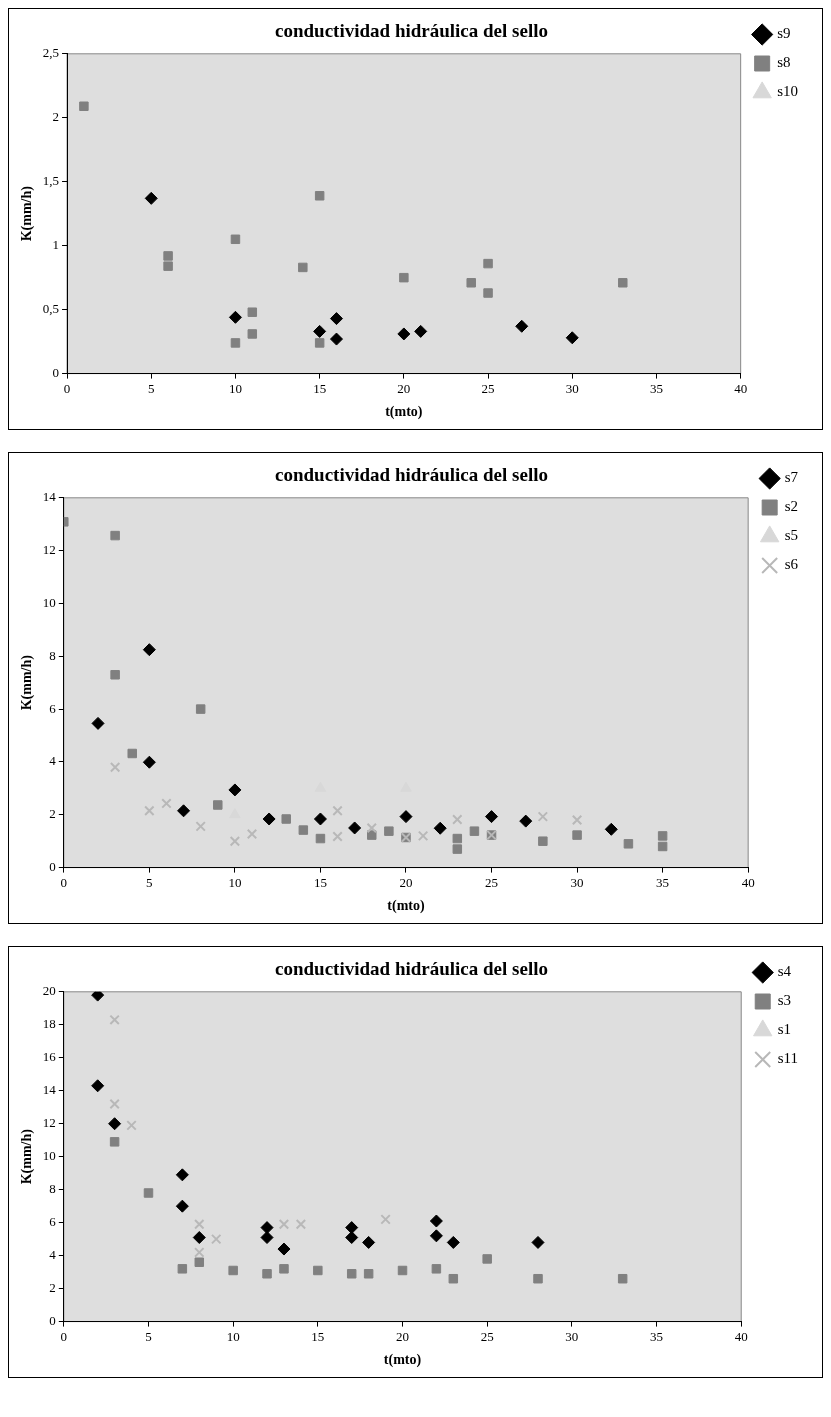 The width and height of the screenshot is (831, 1417). What do you see at coordinates (784, 971) in the screenshot?
I see `legend-label: s4` at bounding box center [784, 971].